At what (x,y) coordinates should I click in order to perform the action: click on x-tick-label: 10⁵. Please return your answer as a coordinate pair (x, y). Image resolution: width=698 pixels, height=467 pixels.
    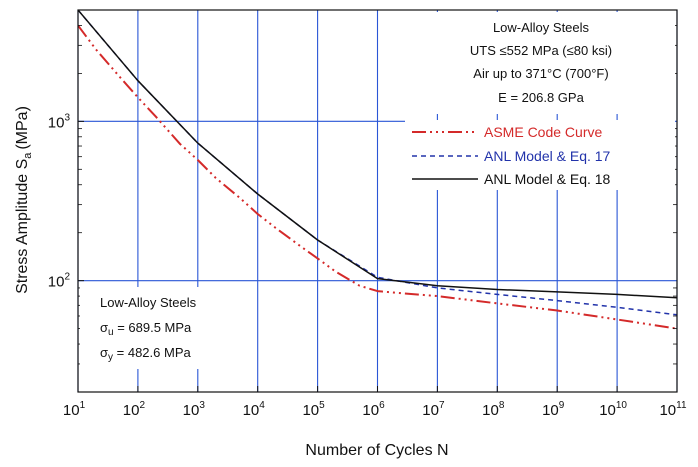
    Looking at the image, I should click on (313, 409).